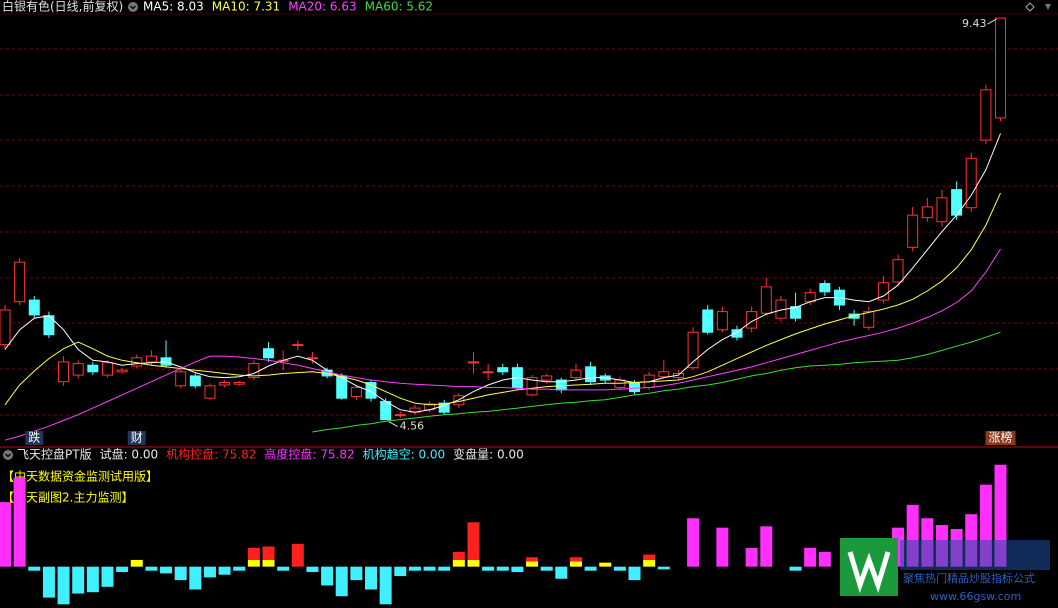  Describe the element at coordinates (246, 7) in the screenshot. I see `legend-entry: MA10: 7.31` at that location.